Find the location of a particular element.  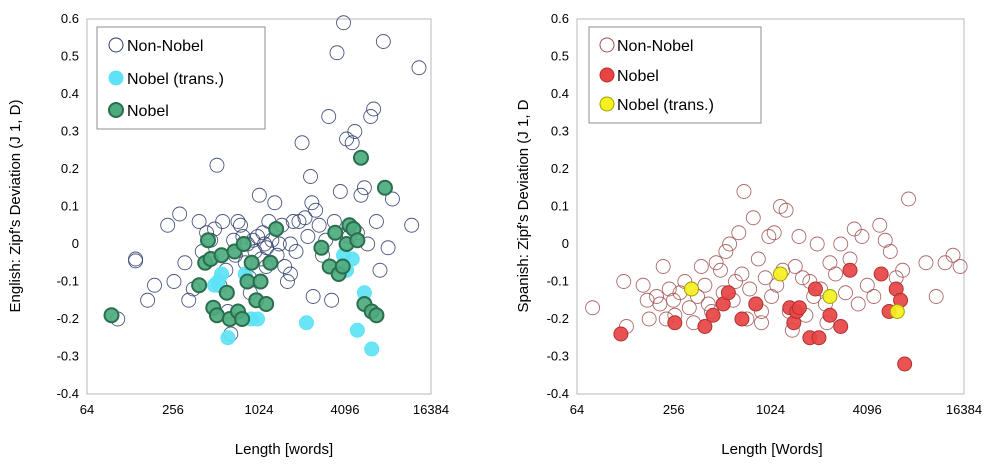

legend-box-spanish is located at coordinates (675, 75).